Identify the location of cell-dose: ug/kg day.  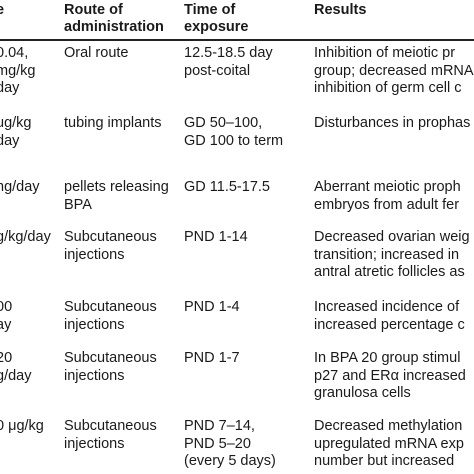
(16, 132).